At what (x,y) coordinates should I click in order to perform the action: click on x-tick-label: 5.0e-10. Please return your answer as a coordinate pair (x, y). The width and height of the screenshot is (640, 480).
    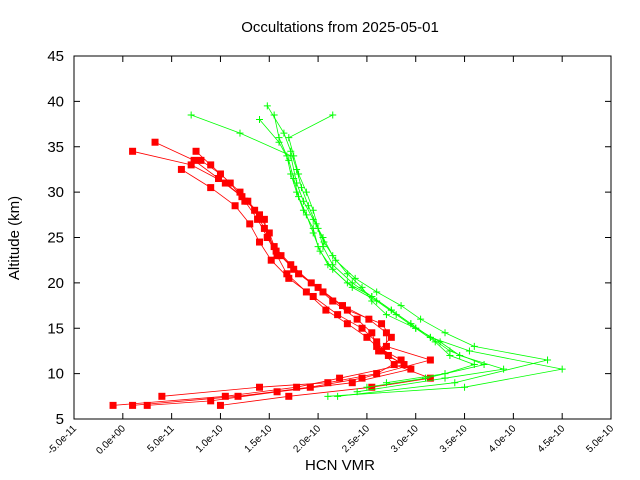
    Looking at the image, I should click on (600, 439).